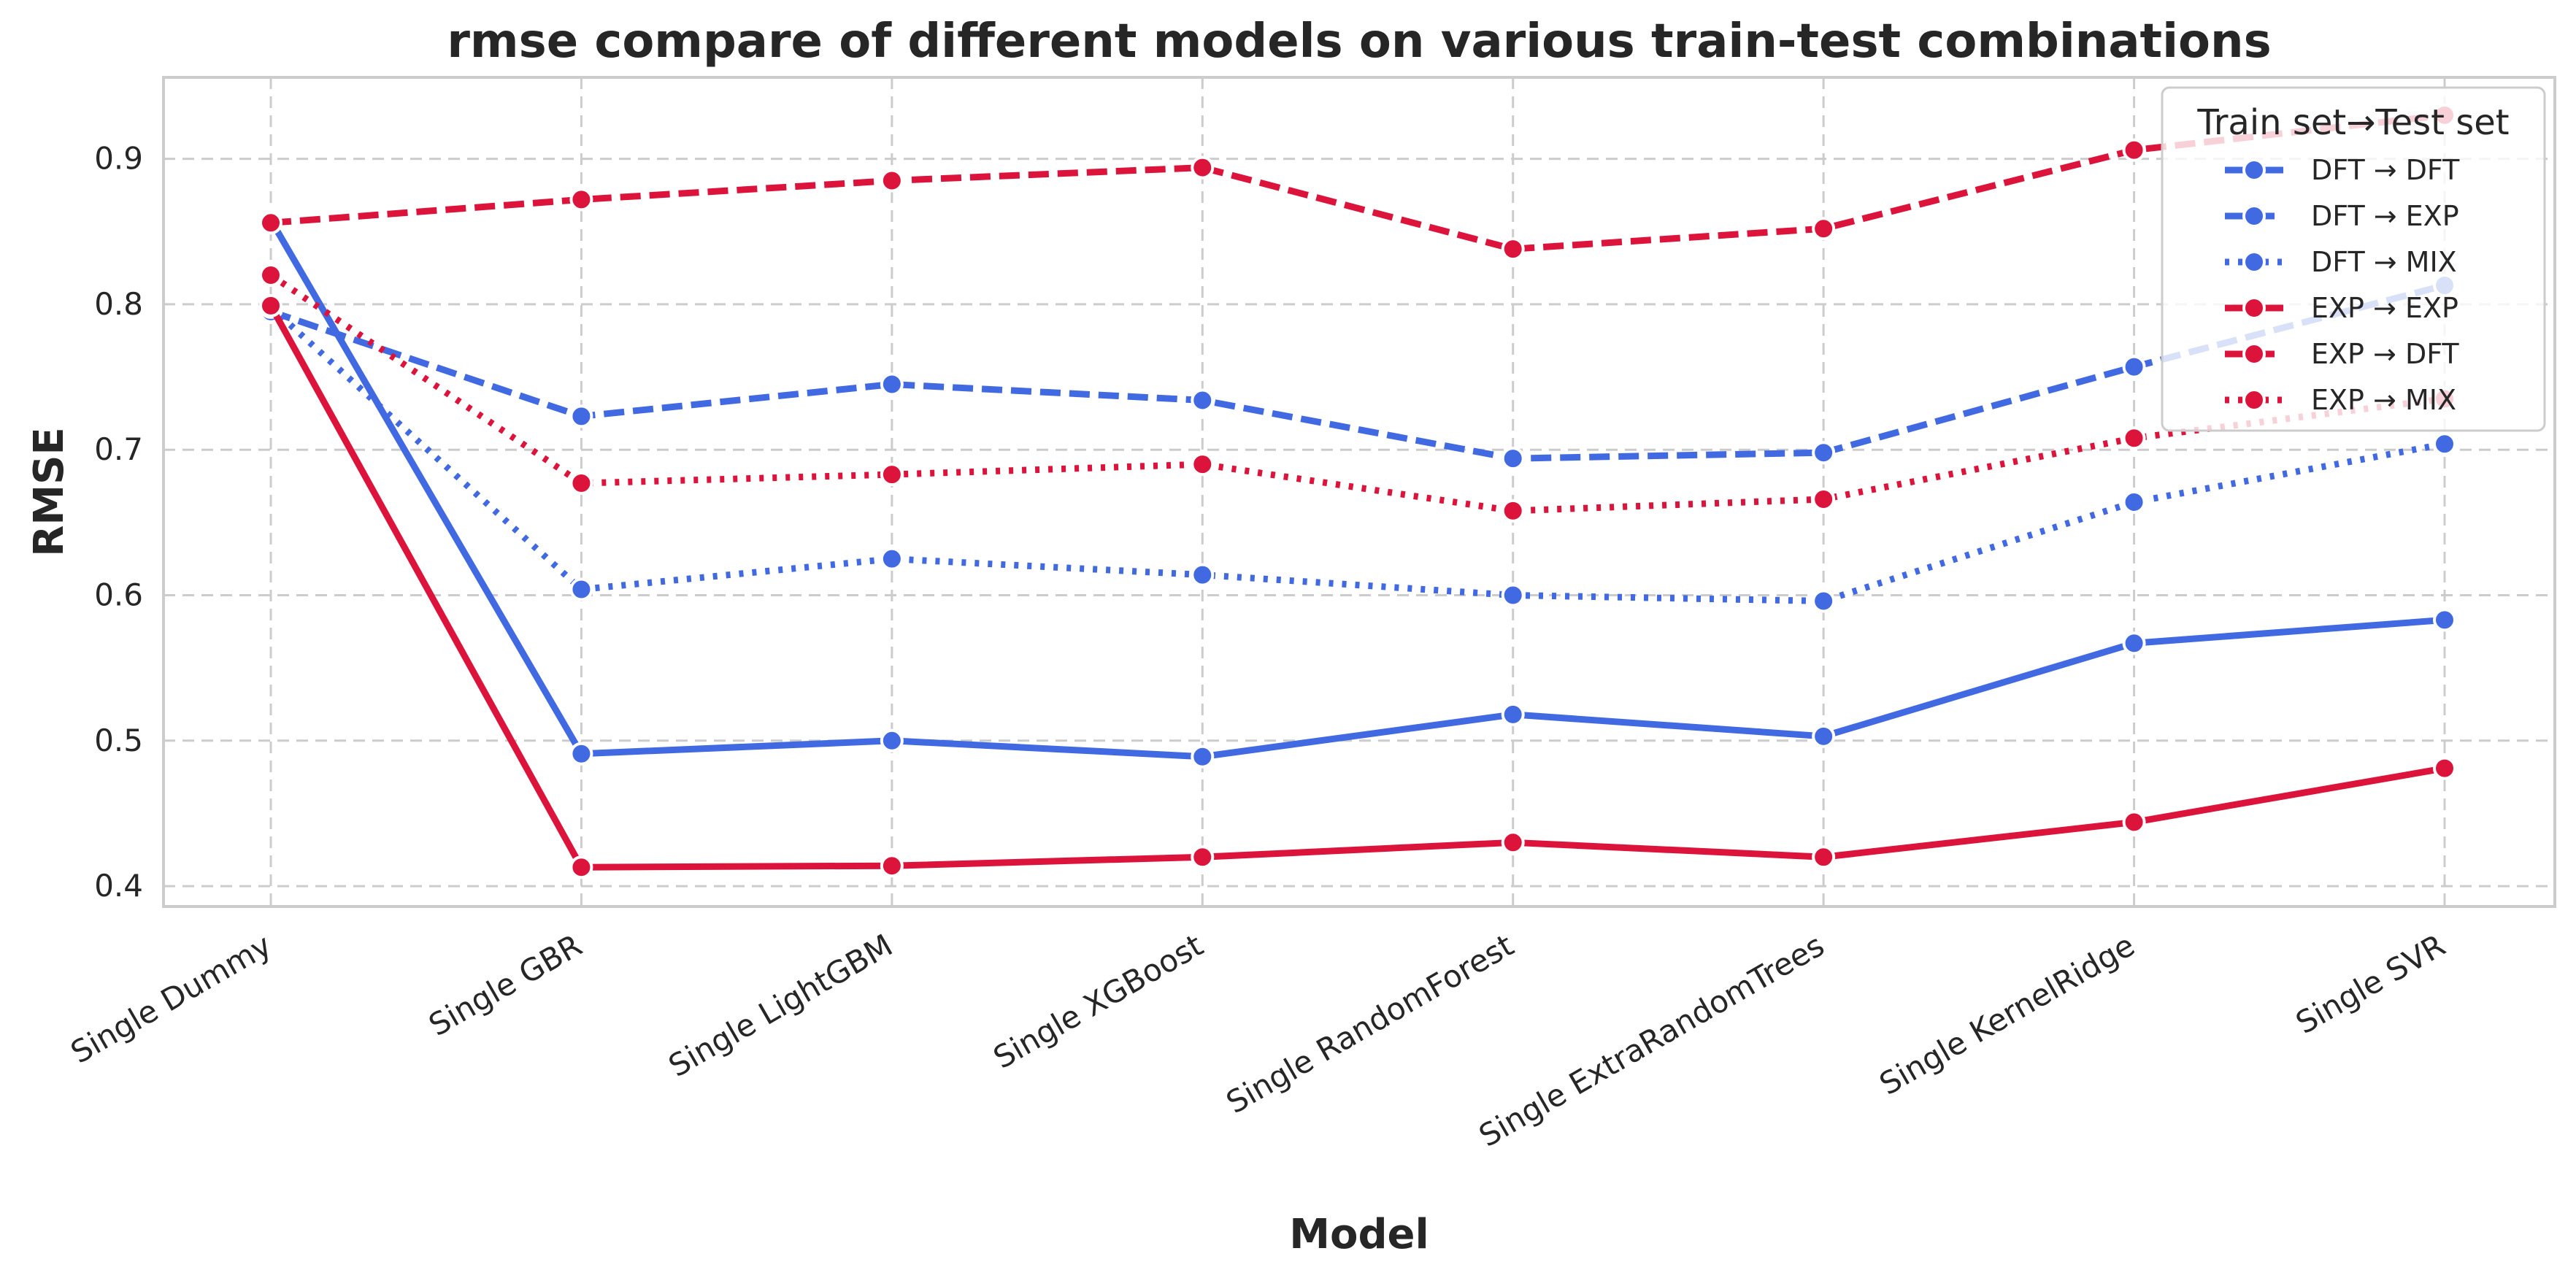 The width and height of the screenshot is (2576, 1278). I want to click on legend-entry: EXP → DFT, so click(2342, 354).